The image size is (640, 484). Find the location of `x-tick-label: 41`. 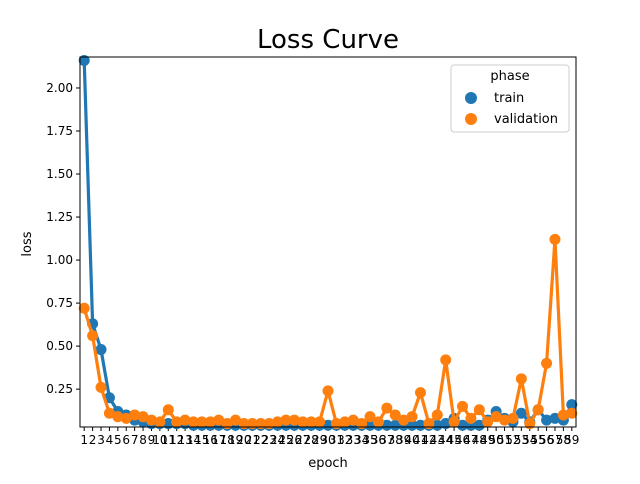

x-tick-label: 41 is located at coordinates (420, 440).